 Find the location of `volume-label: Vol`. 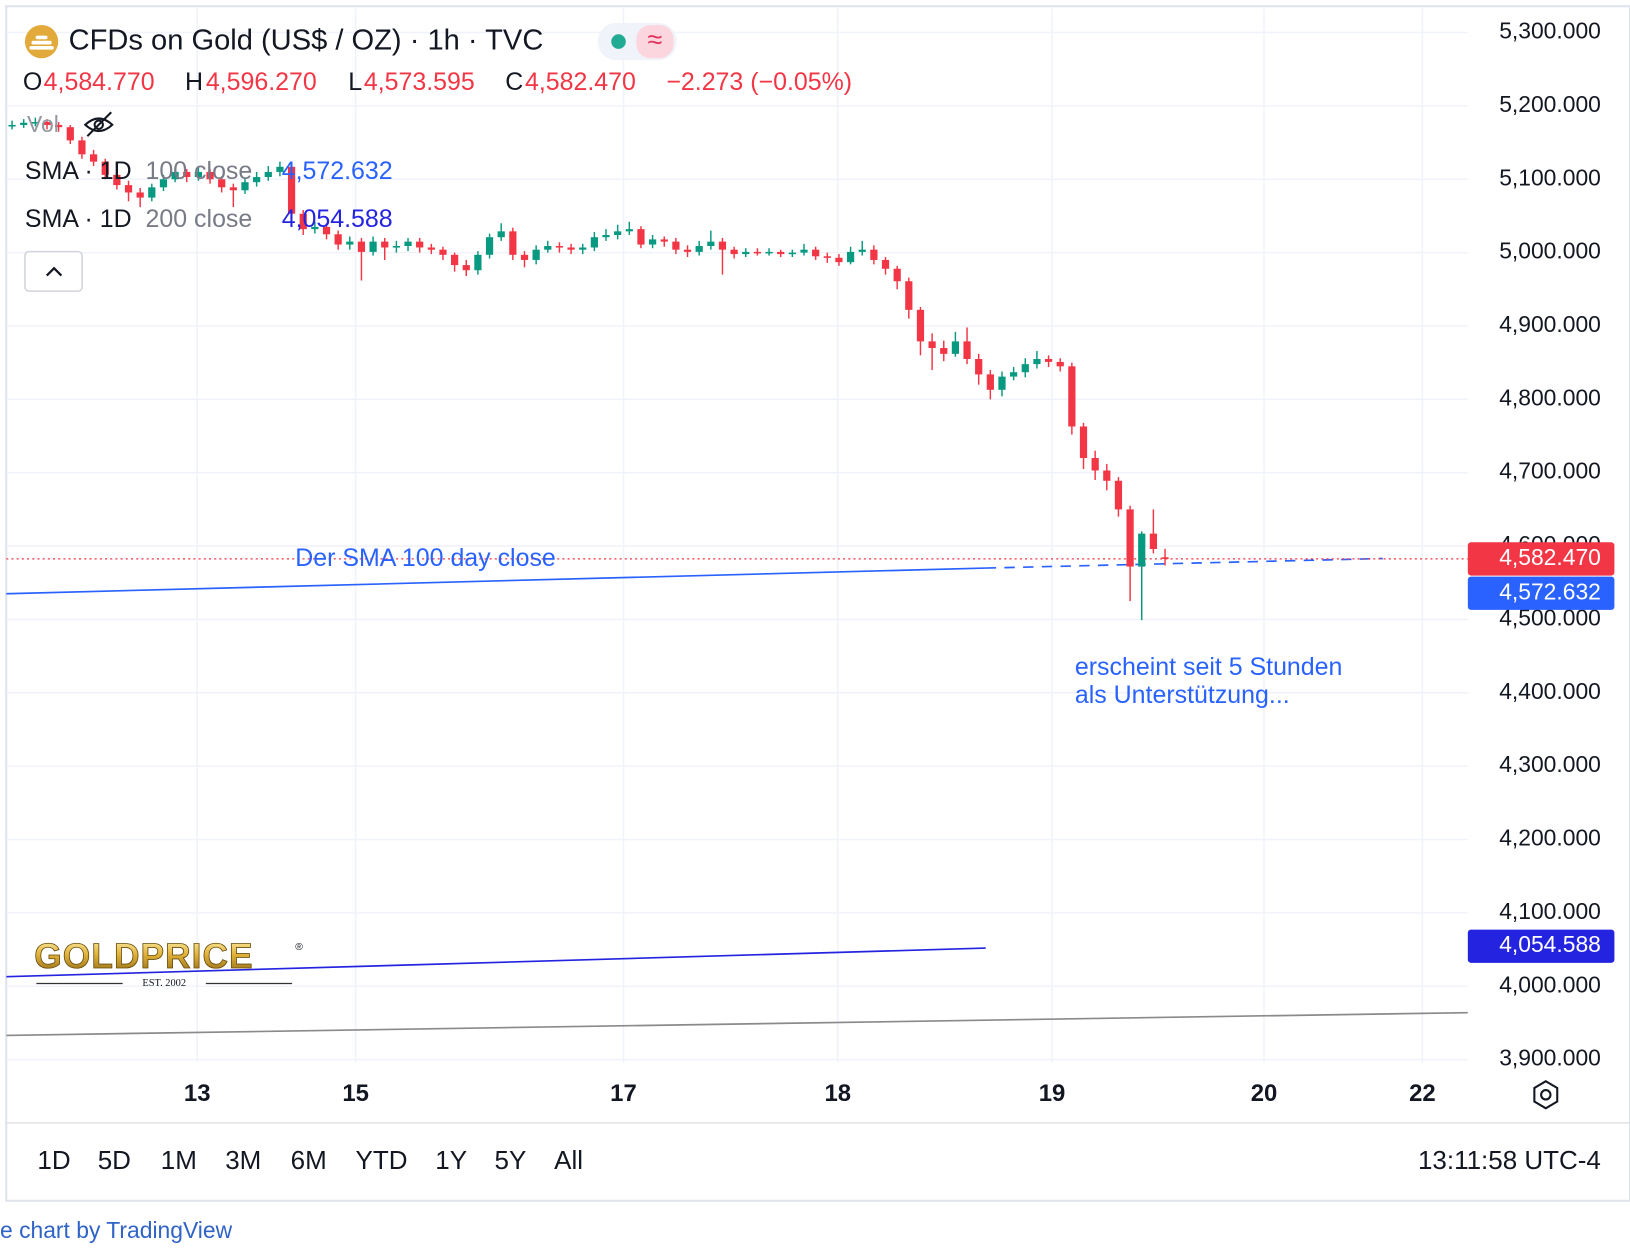

volume-label: Vol is located at coordinates (43, 124).